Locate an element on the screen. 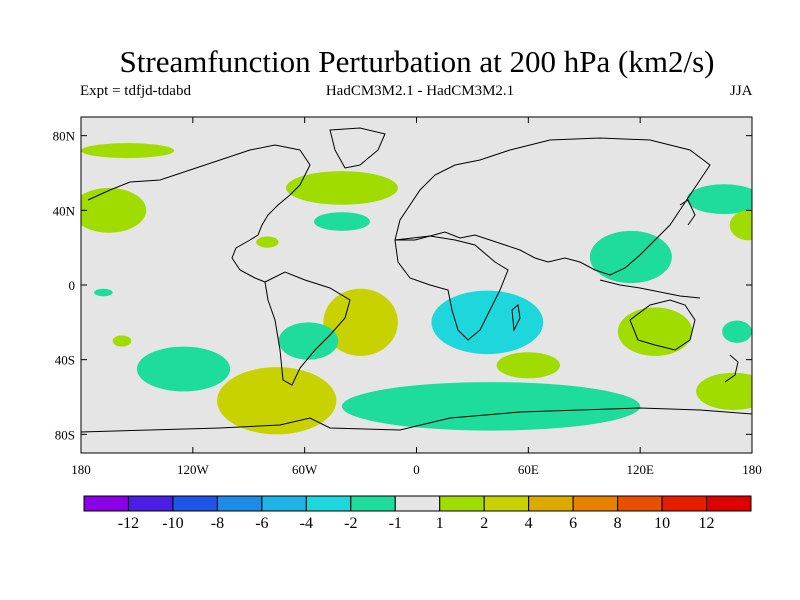 This screenshot has height=600, width=800. colorbar-label: 1 is located at coordinates (440, 523).